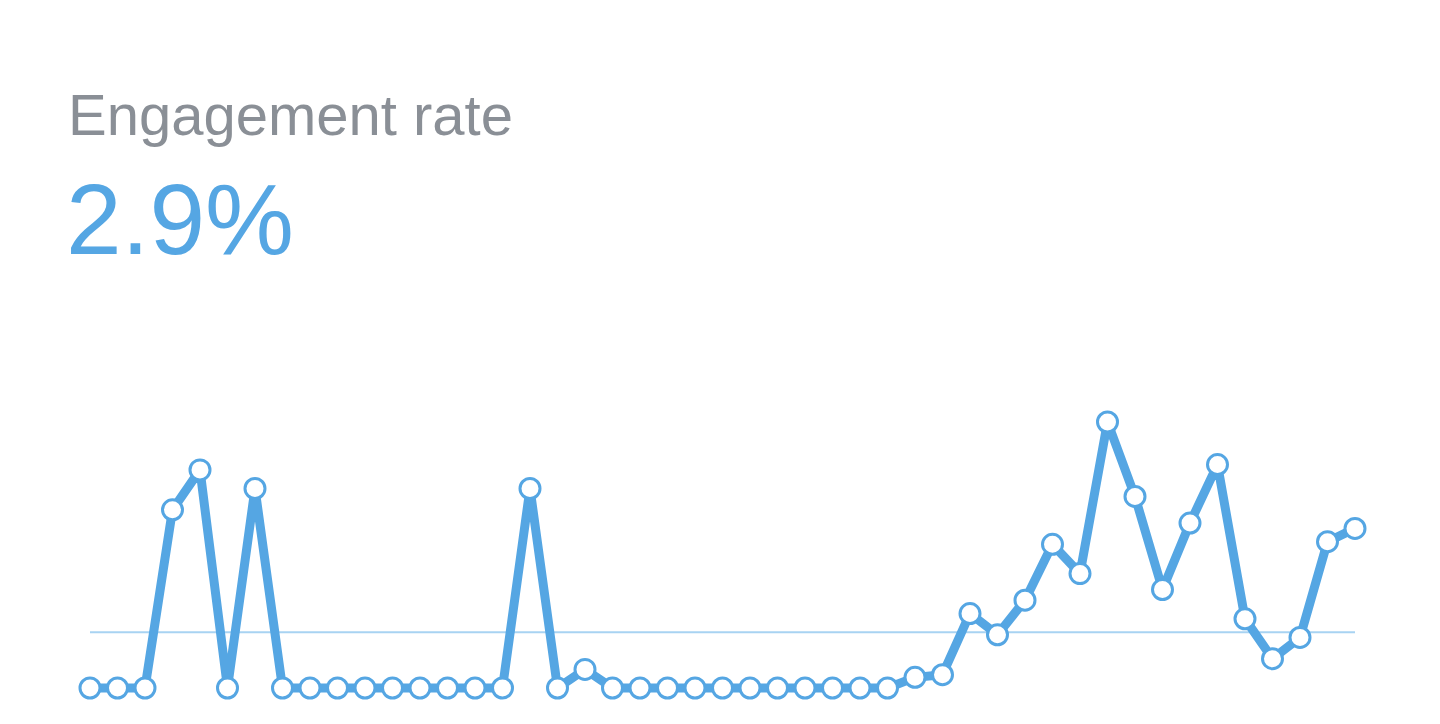 This screenshot has height=724, width=1440. I want to click on chart-subtitle: 2.9%, so click(180, 219).